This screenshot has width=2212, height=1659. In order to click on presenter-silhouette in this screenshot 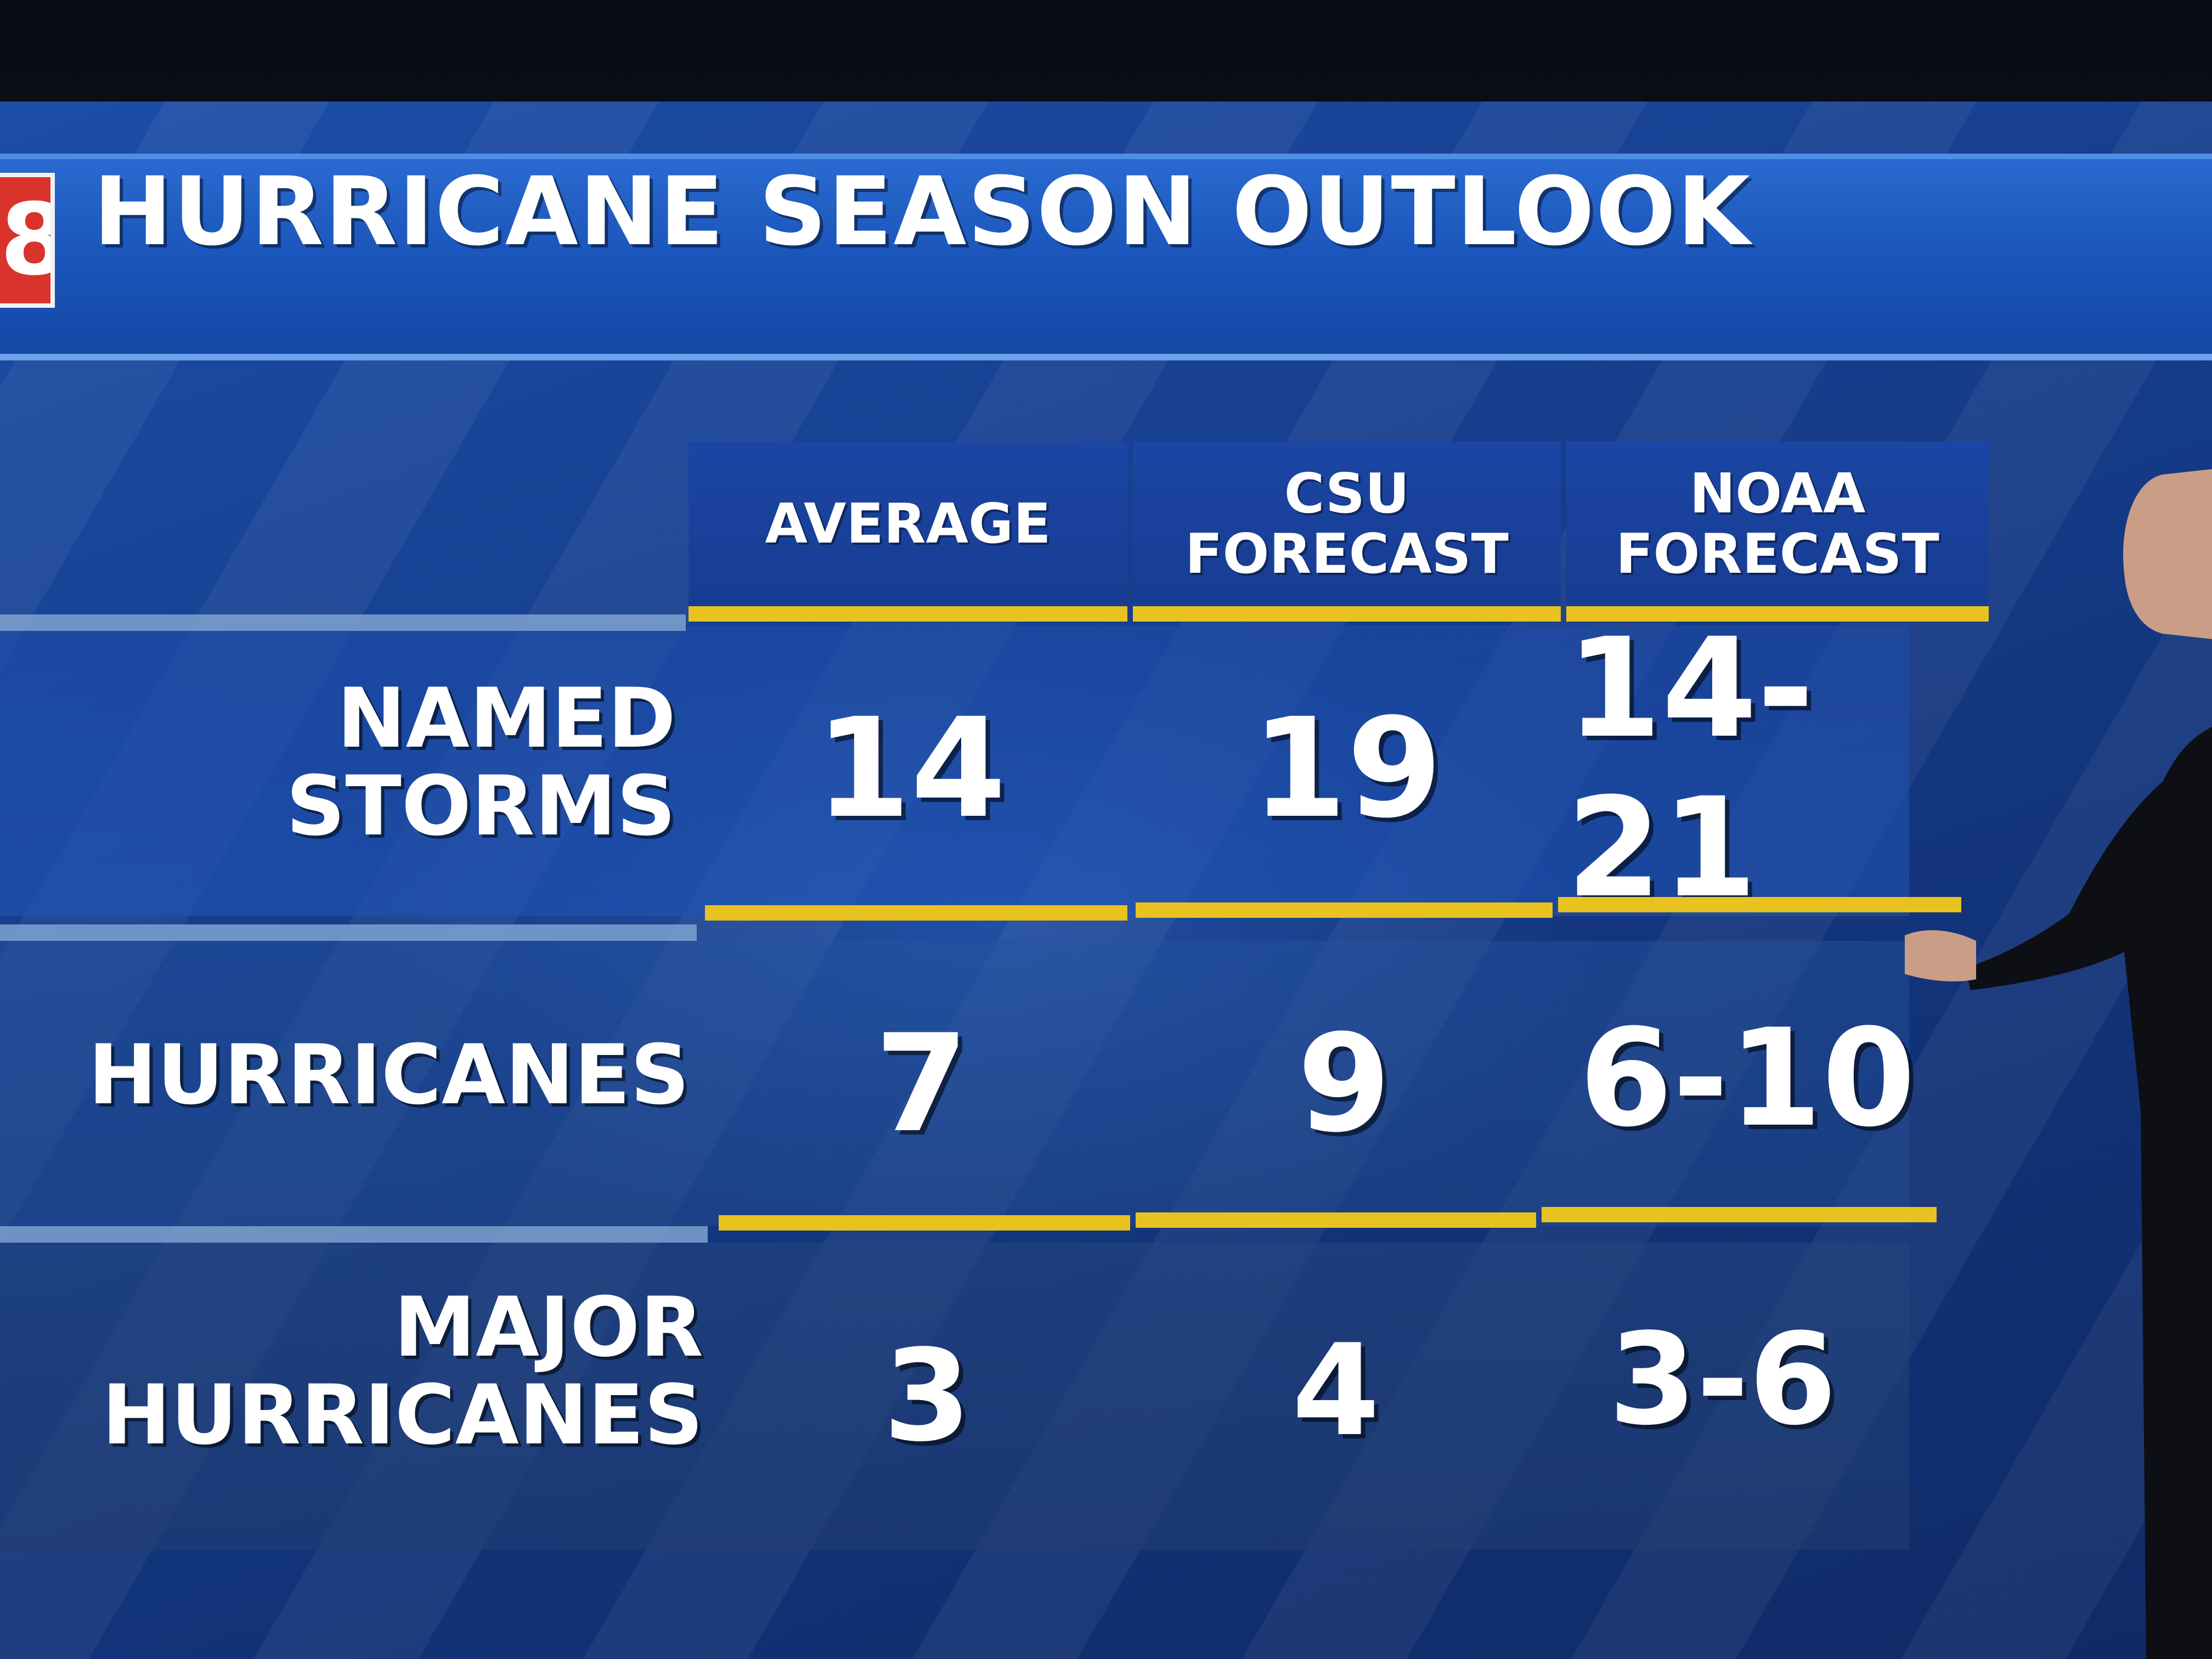, I will do `click(2059, 1064)`.